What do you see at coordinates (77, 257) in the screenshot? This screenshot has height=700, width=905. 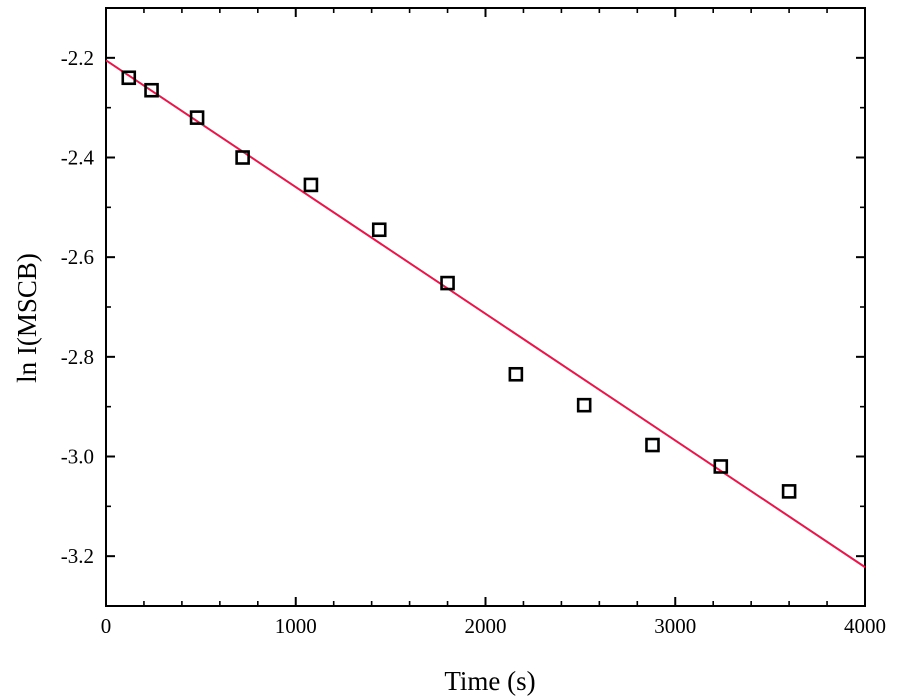 I see `y-tick-label: -2.6` at bounding box center [77, 257].